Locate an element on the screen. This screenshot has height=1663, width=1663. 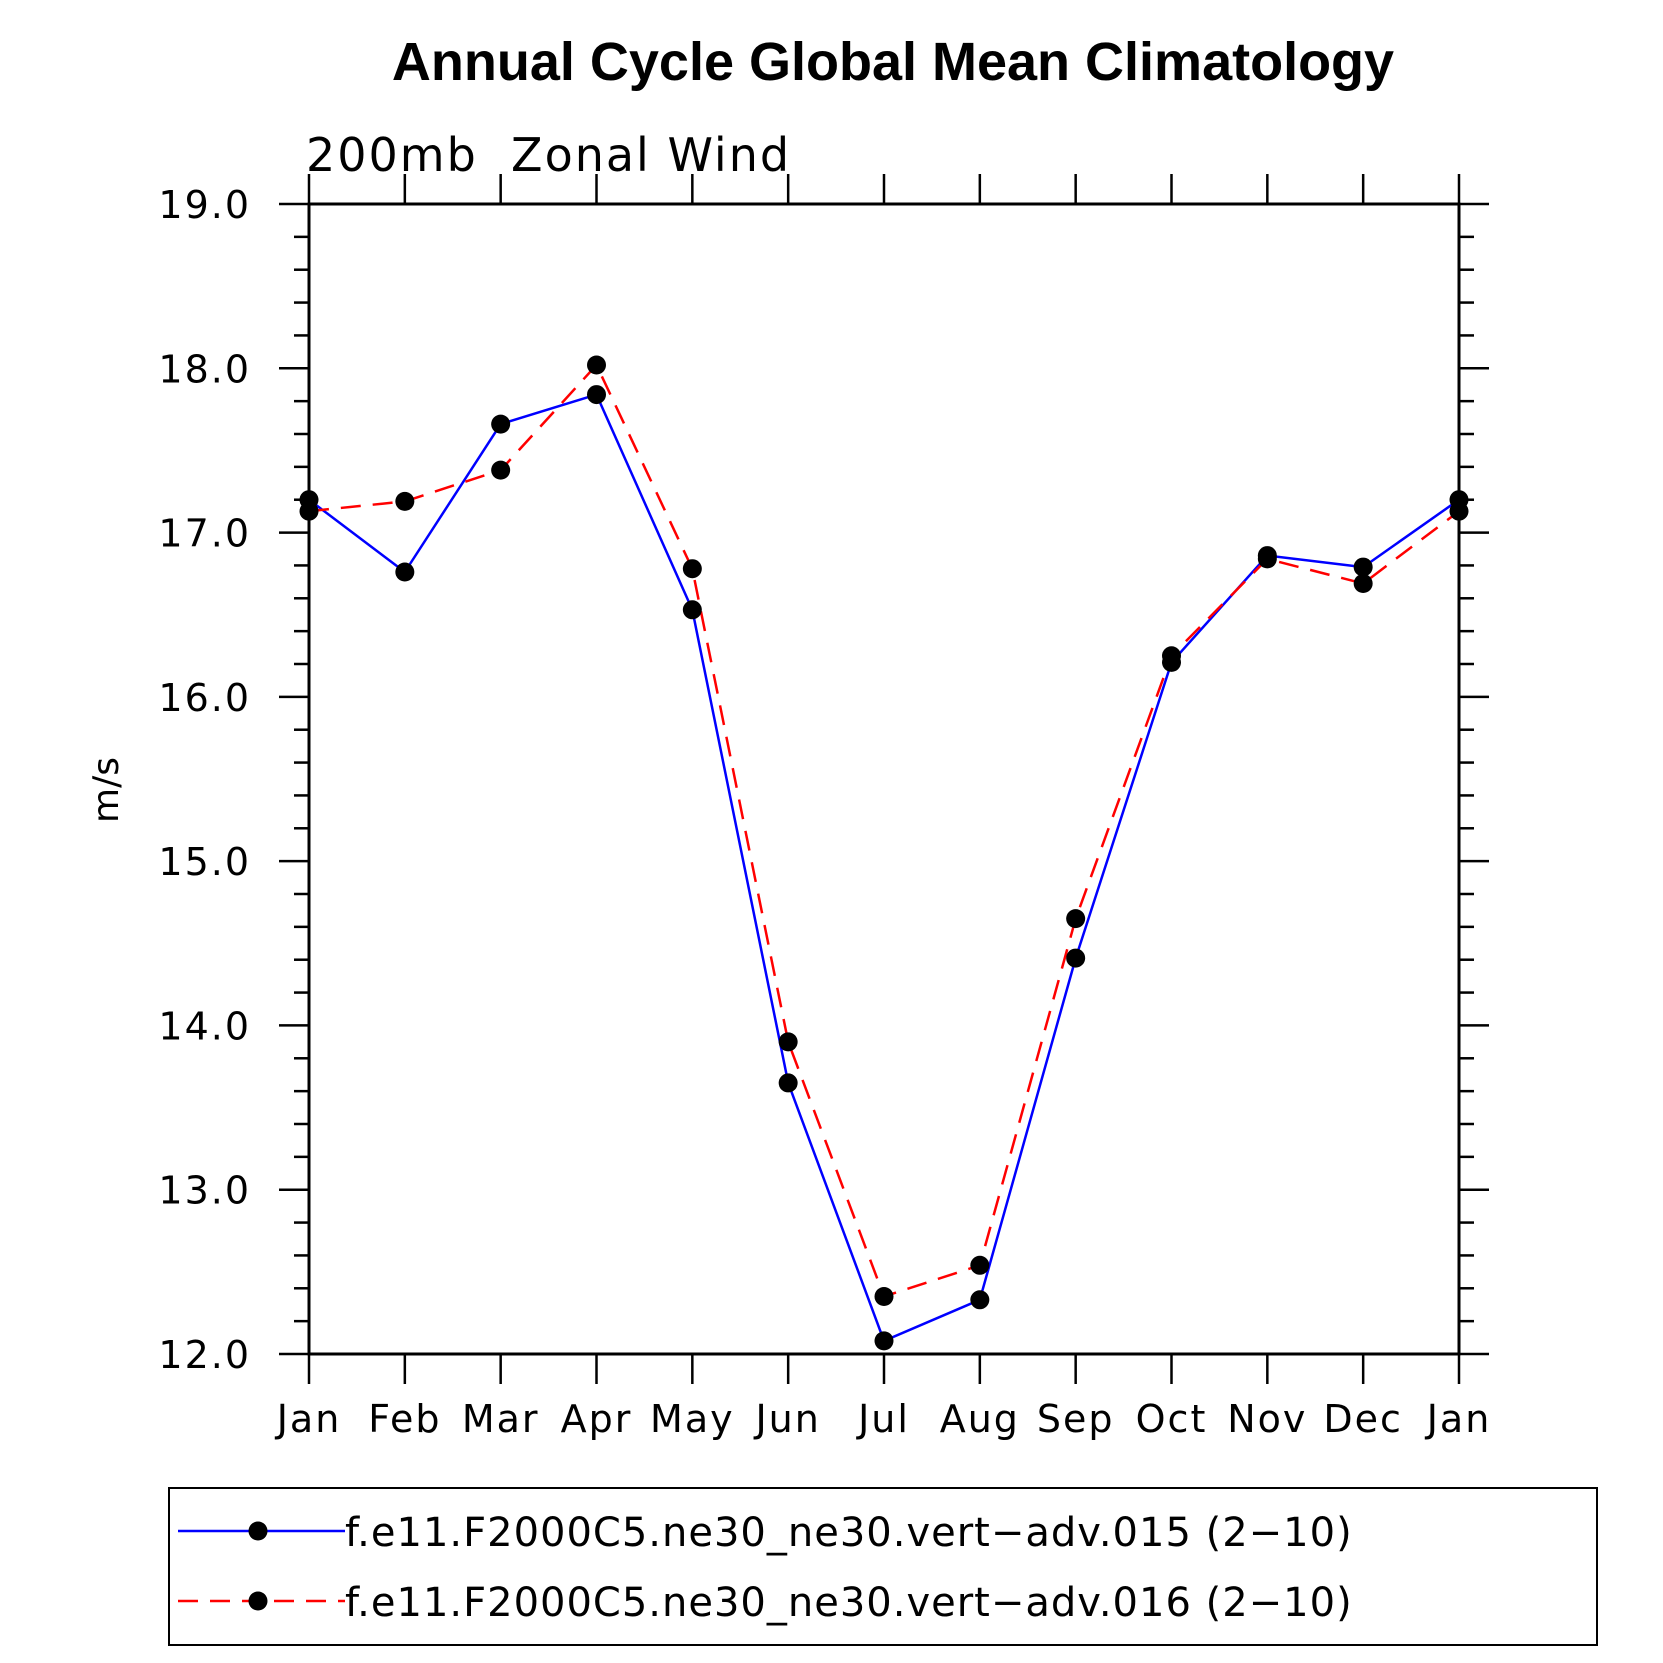
x-tick-label: Jul is located at coordinates (883, 1419).